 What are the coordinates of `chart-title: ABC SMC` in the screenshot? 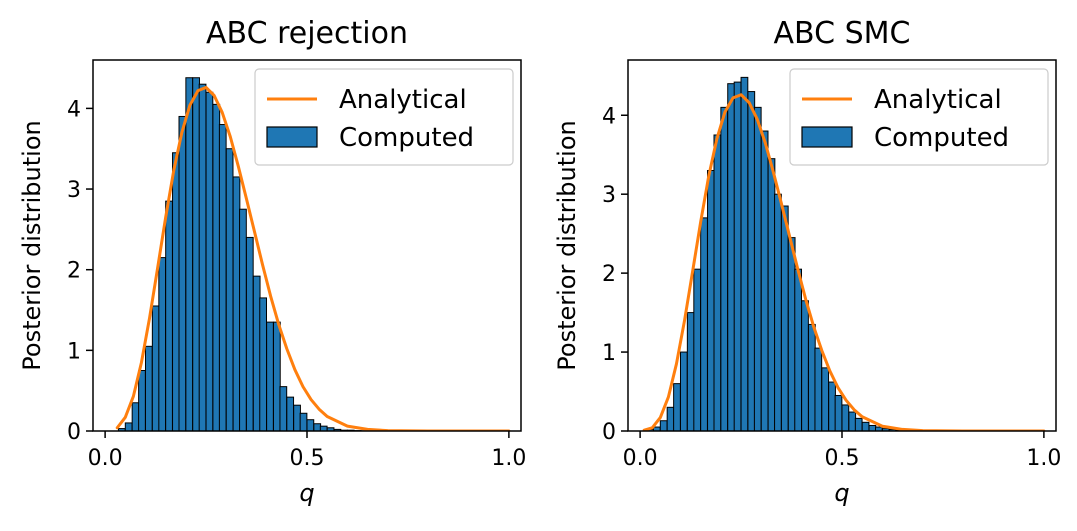 It's located at (842, 33).